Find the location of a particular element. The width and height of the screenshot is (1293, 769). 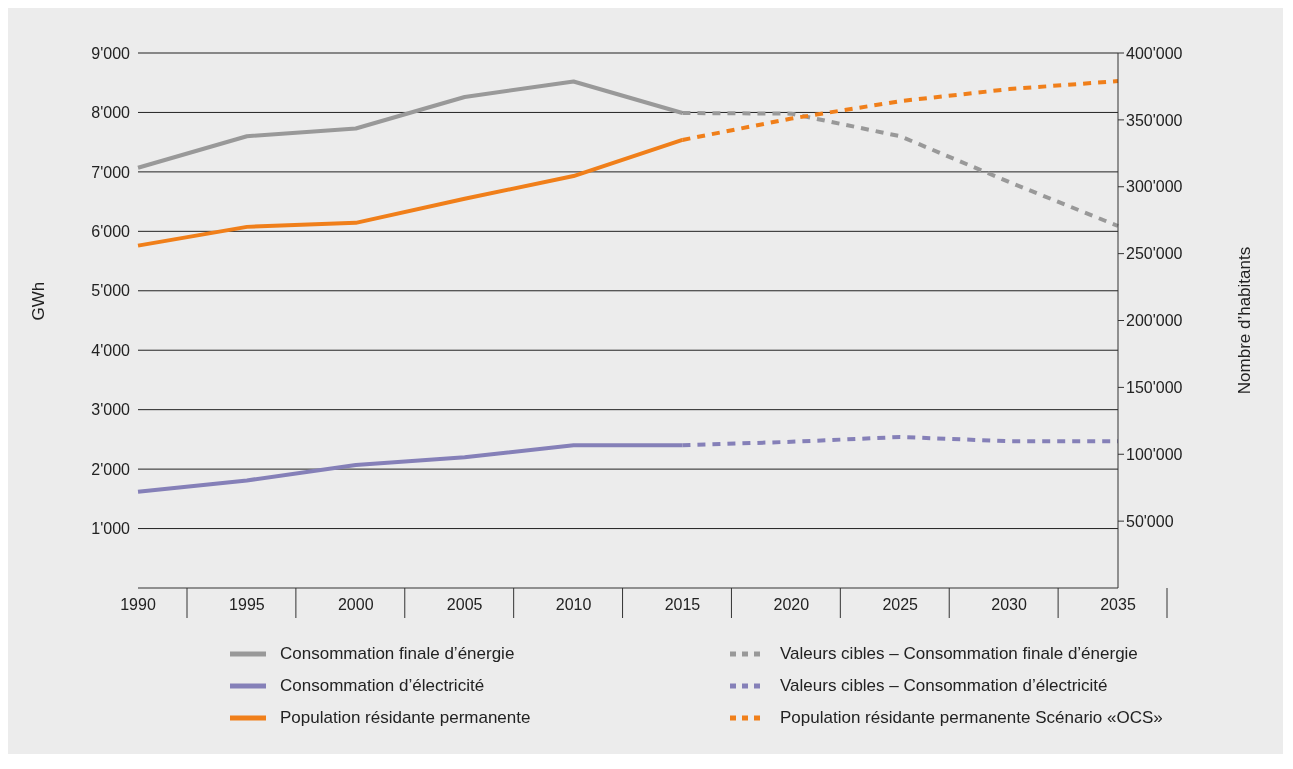

x-tick-label: 2015 is located at coordinates (682, 604).